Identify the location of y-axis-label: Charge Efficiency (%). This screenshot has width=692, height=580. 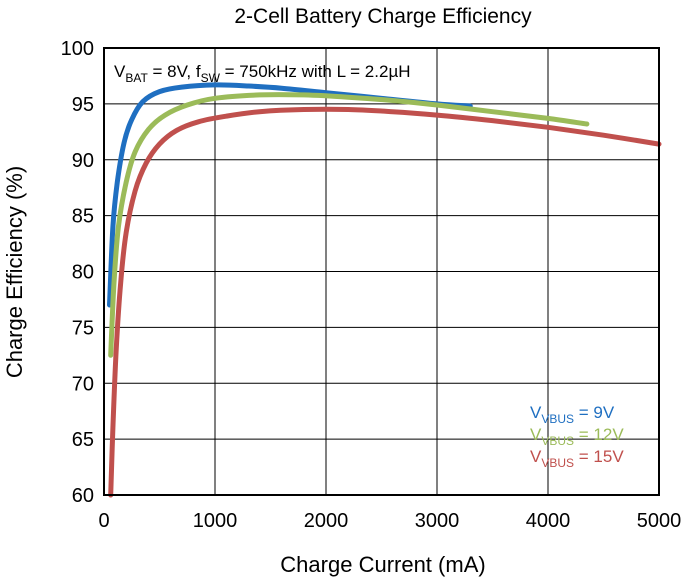
(14, 272).